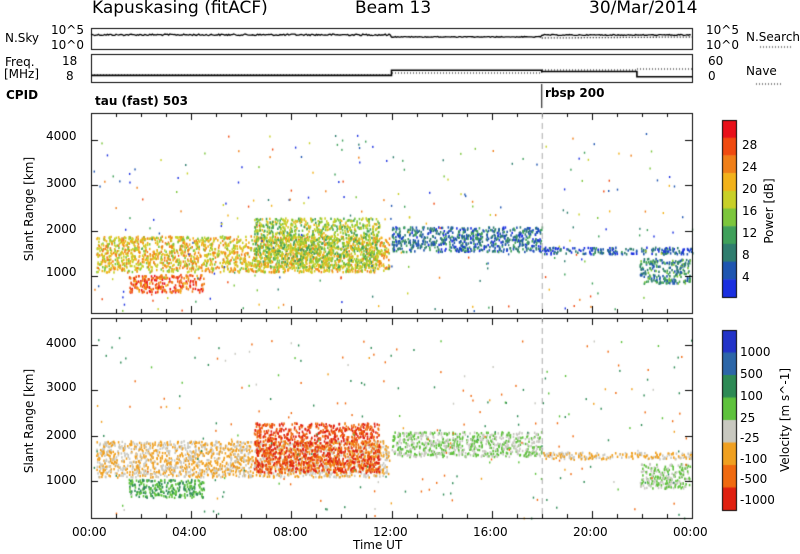  What do you see at coordinates (61, 136) in the screenshot?
I see `power-ytick-4000: 4000` at bounding box center [61, 136].